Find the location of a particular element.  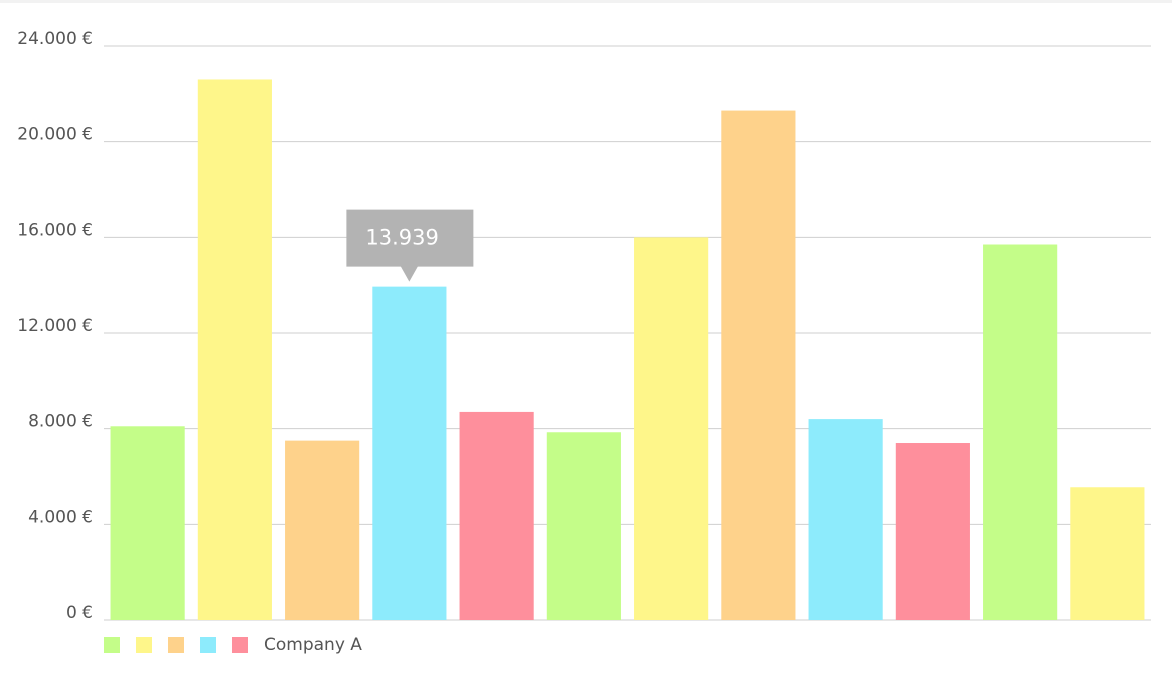

legend-label: Company A is located at coordinates (313, 645).